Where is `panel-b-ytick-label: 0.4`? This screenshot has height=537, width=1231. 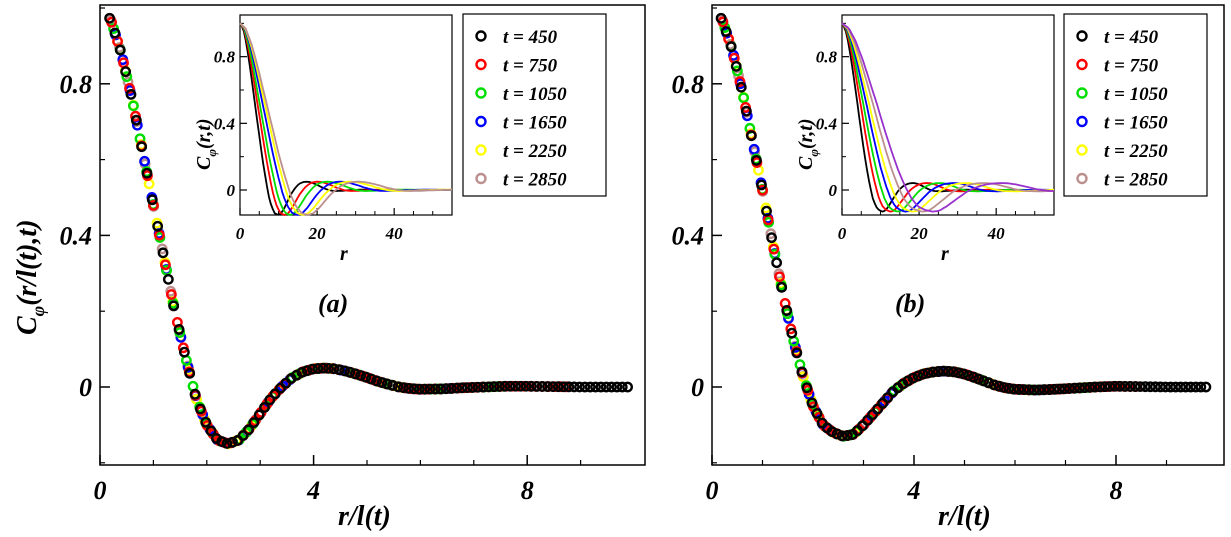 panel-b-ytick-label: 0.4 is located at coordinates (688, 235).